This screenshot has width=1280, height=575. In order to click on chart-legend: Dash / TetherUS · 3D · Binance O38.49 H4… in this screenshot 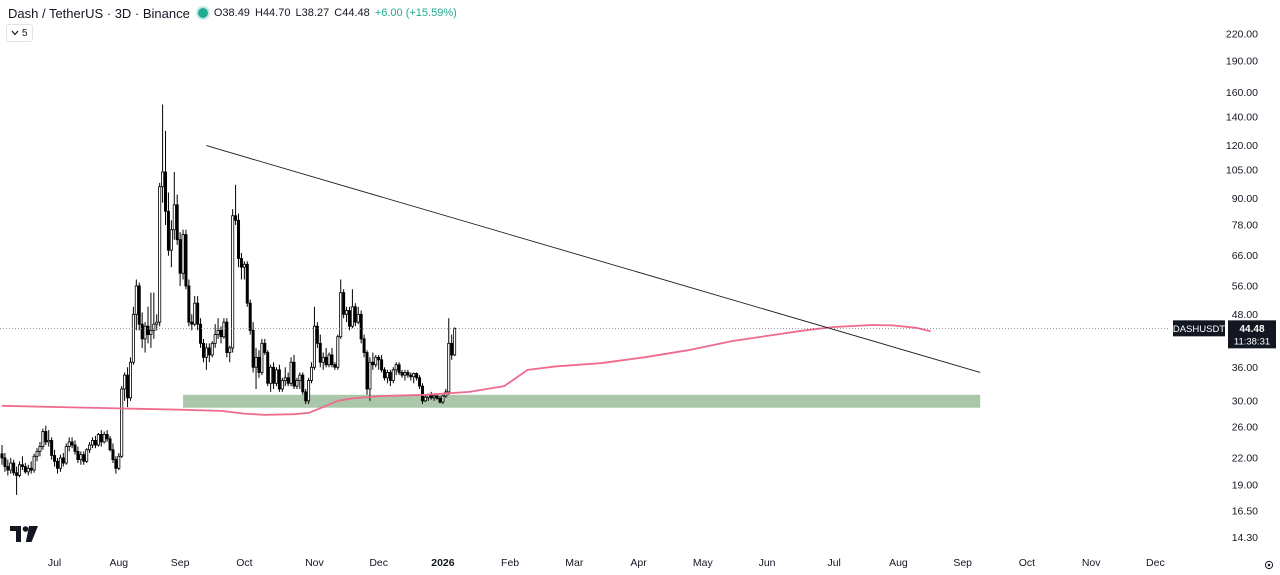, I will do `click(233, 13)`.